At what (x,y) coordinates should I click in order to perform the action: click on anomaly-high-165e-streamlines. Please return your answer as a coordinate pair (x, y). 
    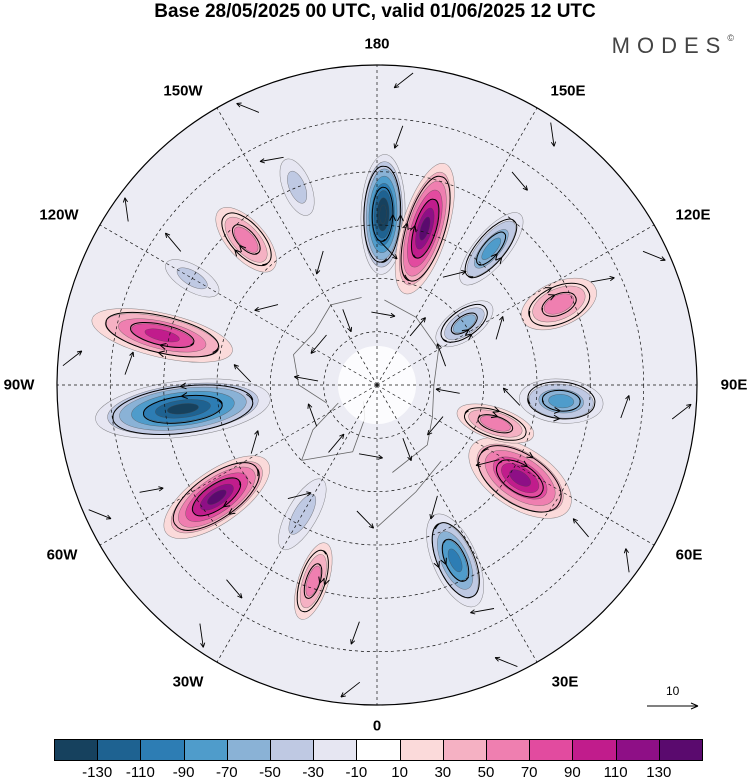
    Looking at the image, I should click on (425, 228).